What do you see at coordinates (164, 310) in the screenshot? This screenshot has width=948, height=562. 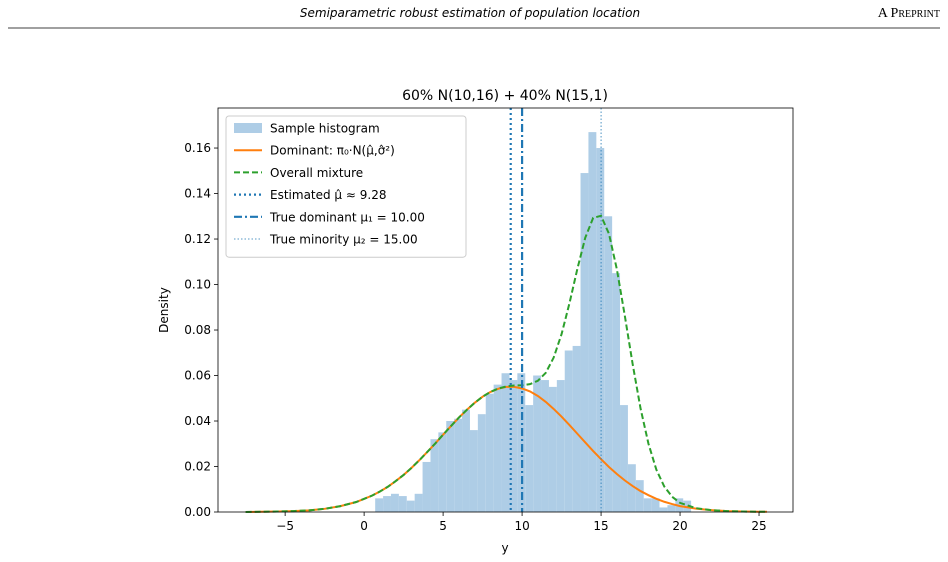 I see `y-axis-label: Density` at bounding box center [164, 310].